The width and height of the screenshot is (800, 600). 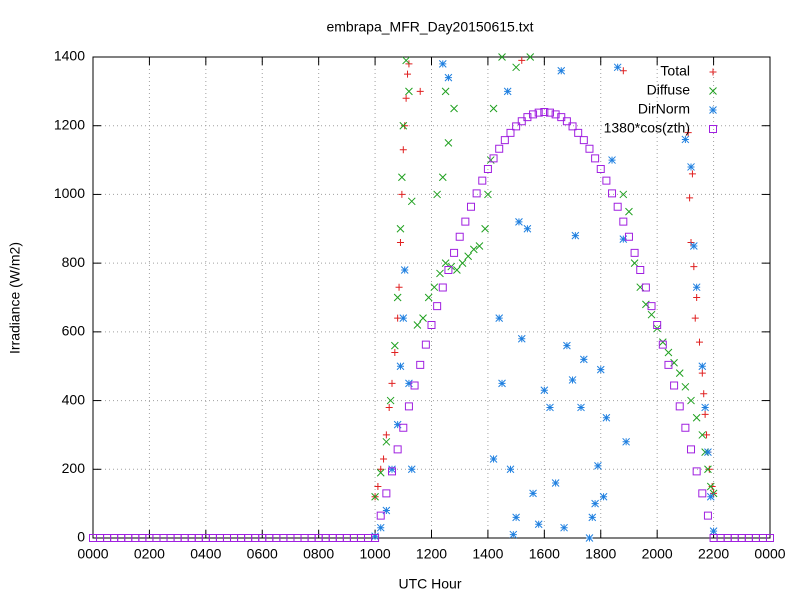 What do you see at coordinates (769, 554) in the screenshot?
I see `x-tick-label: 0000` at bounding box center [769, 554].